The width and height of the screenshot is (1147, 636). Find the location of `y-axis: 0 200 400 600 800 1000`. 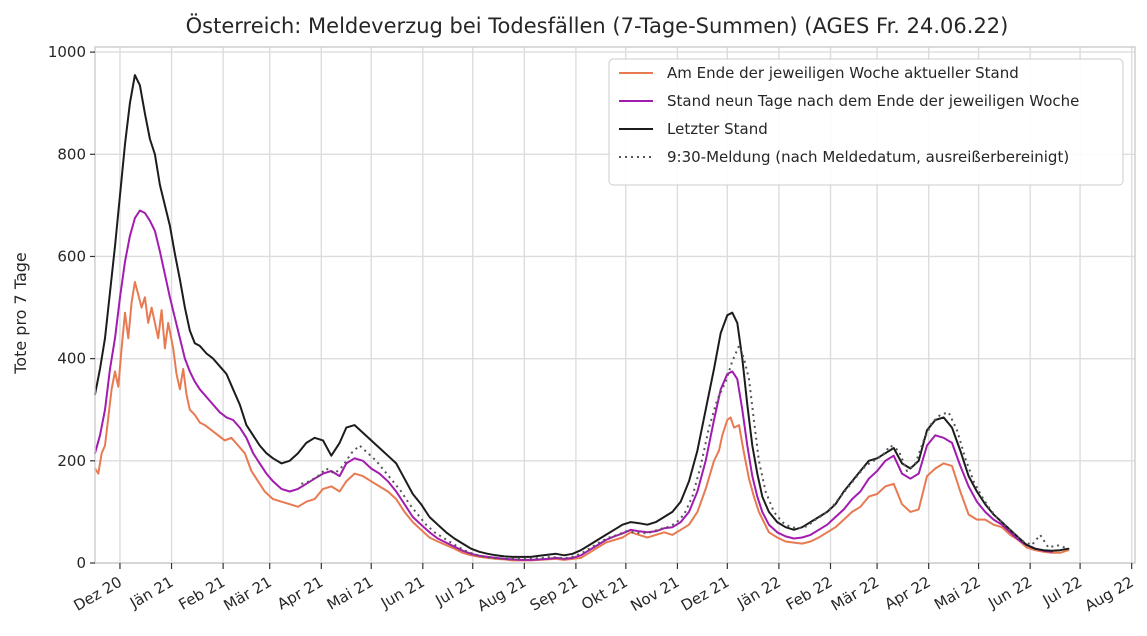

y-axis: 0 200 400 600 800 1000 is located at coordinates (71, 307).